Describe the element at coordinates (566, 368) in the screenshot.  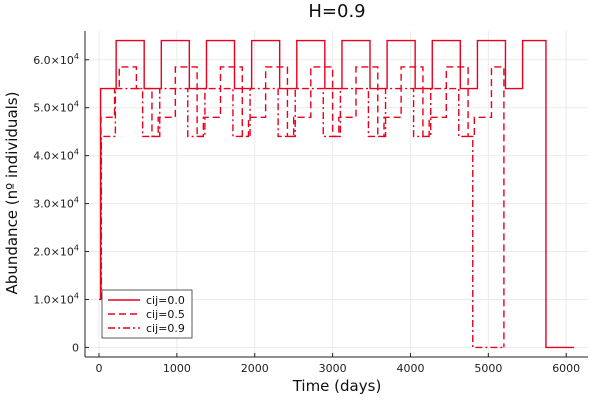
I see `x-tick-label: 6000` at that location.